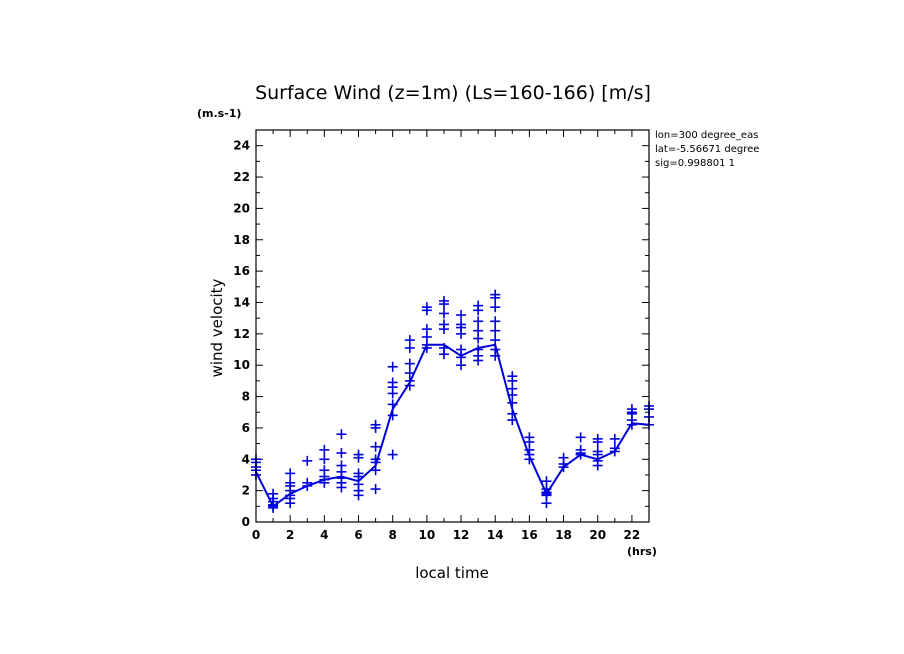 Image resolution: width=904 pixels, height=654 pixels. Describe the element at coordinates (427, 535) in the screenshot. I see `x-tick-label: 10` at that location.